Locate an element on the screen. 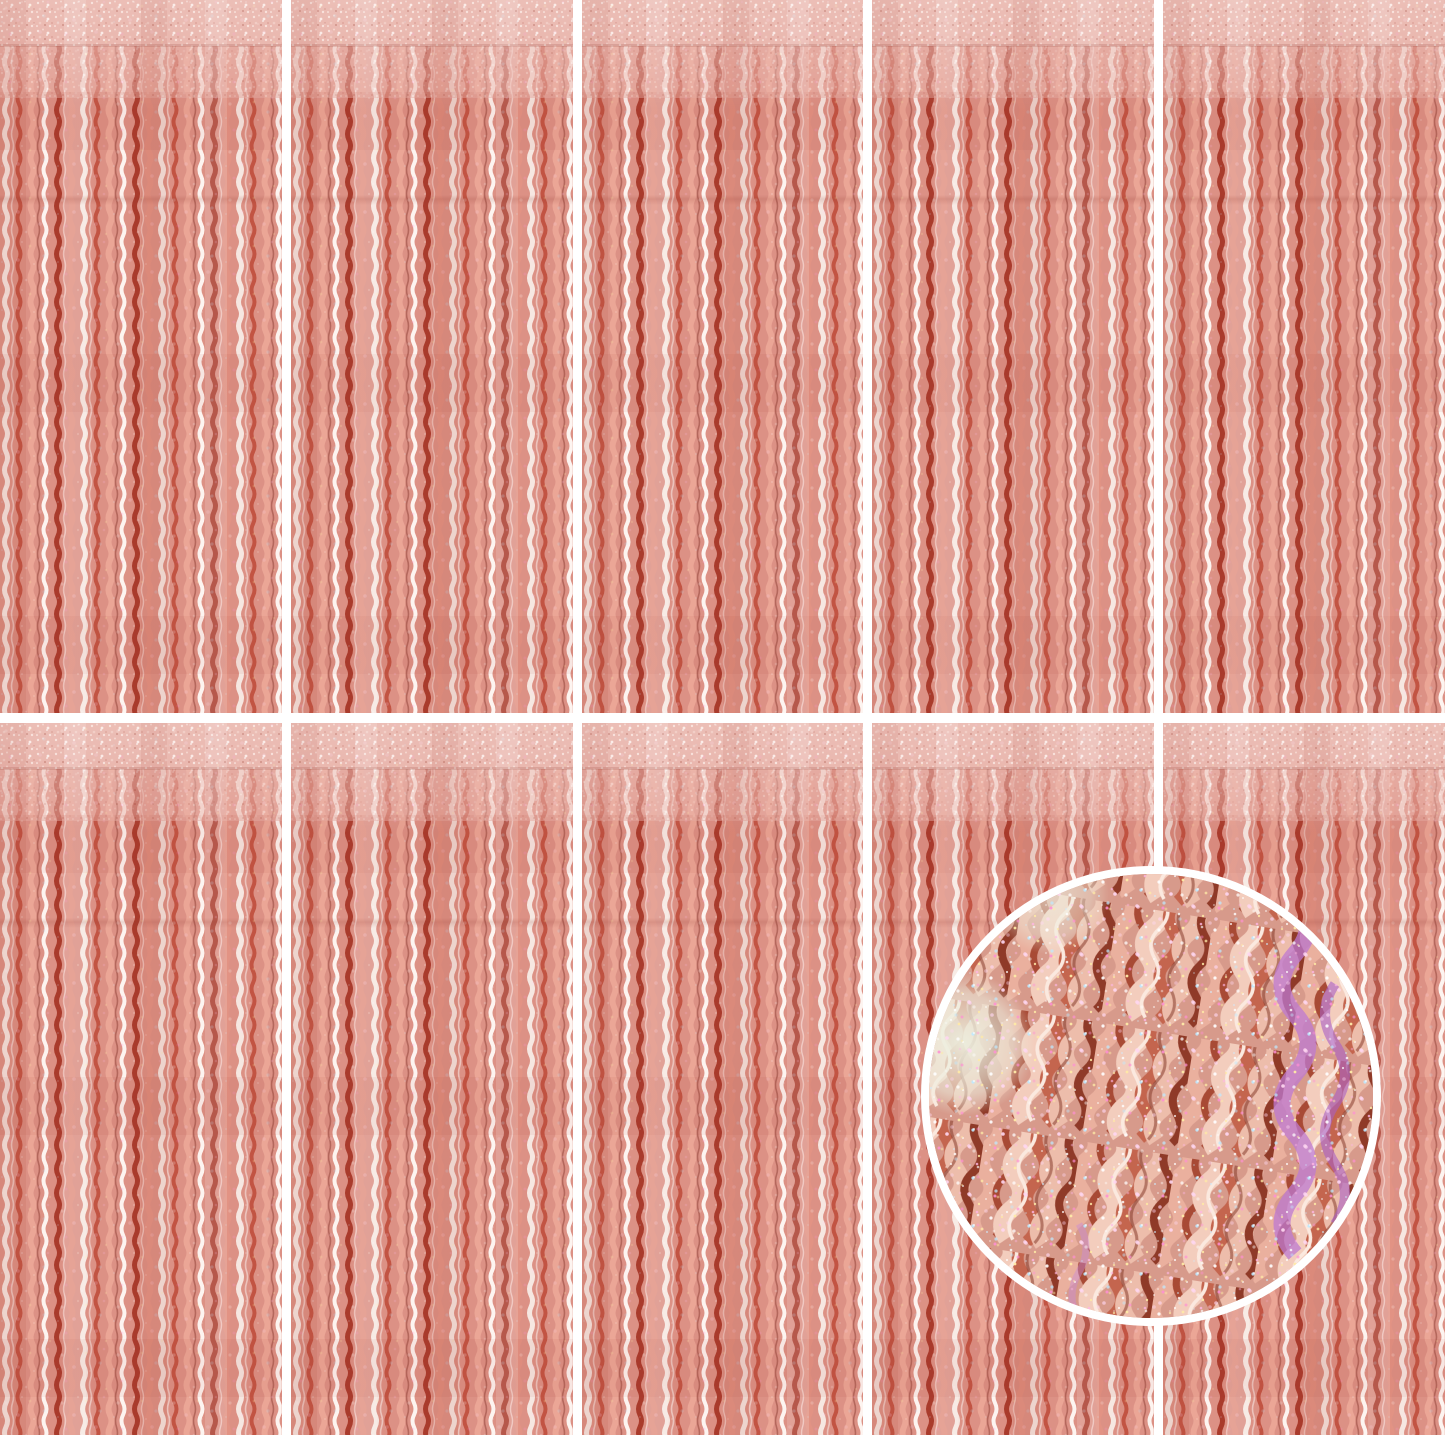  detail-inset-art is located at coordinates (1151, 1096).